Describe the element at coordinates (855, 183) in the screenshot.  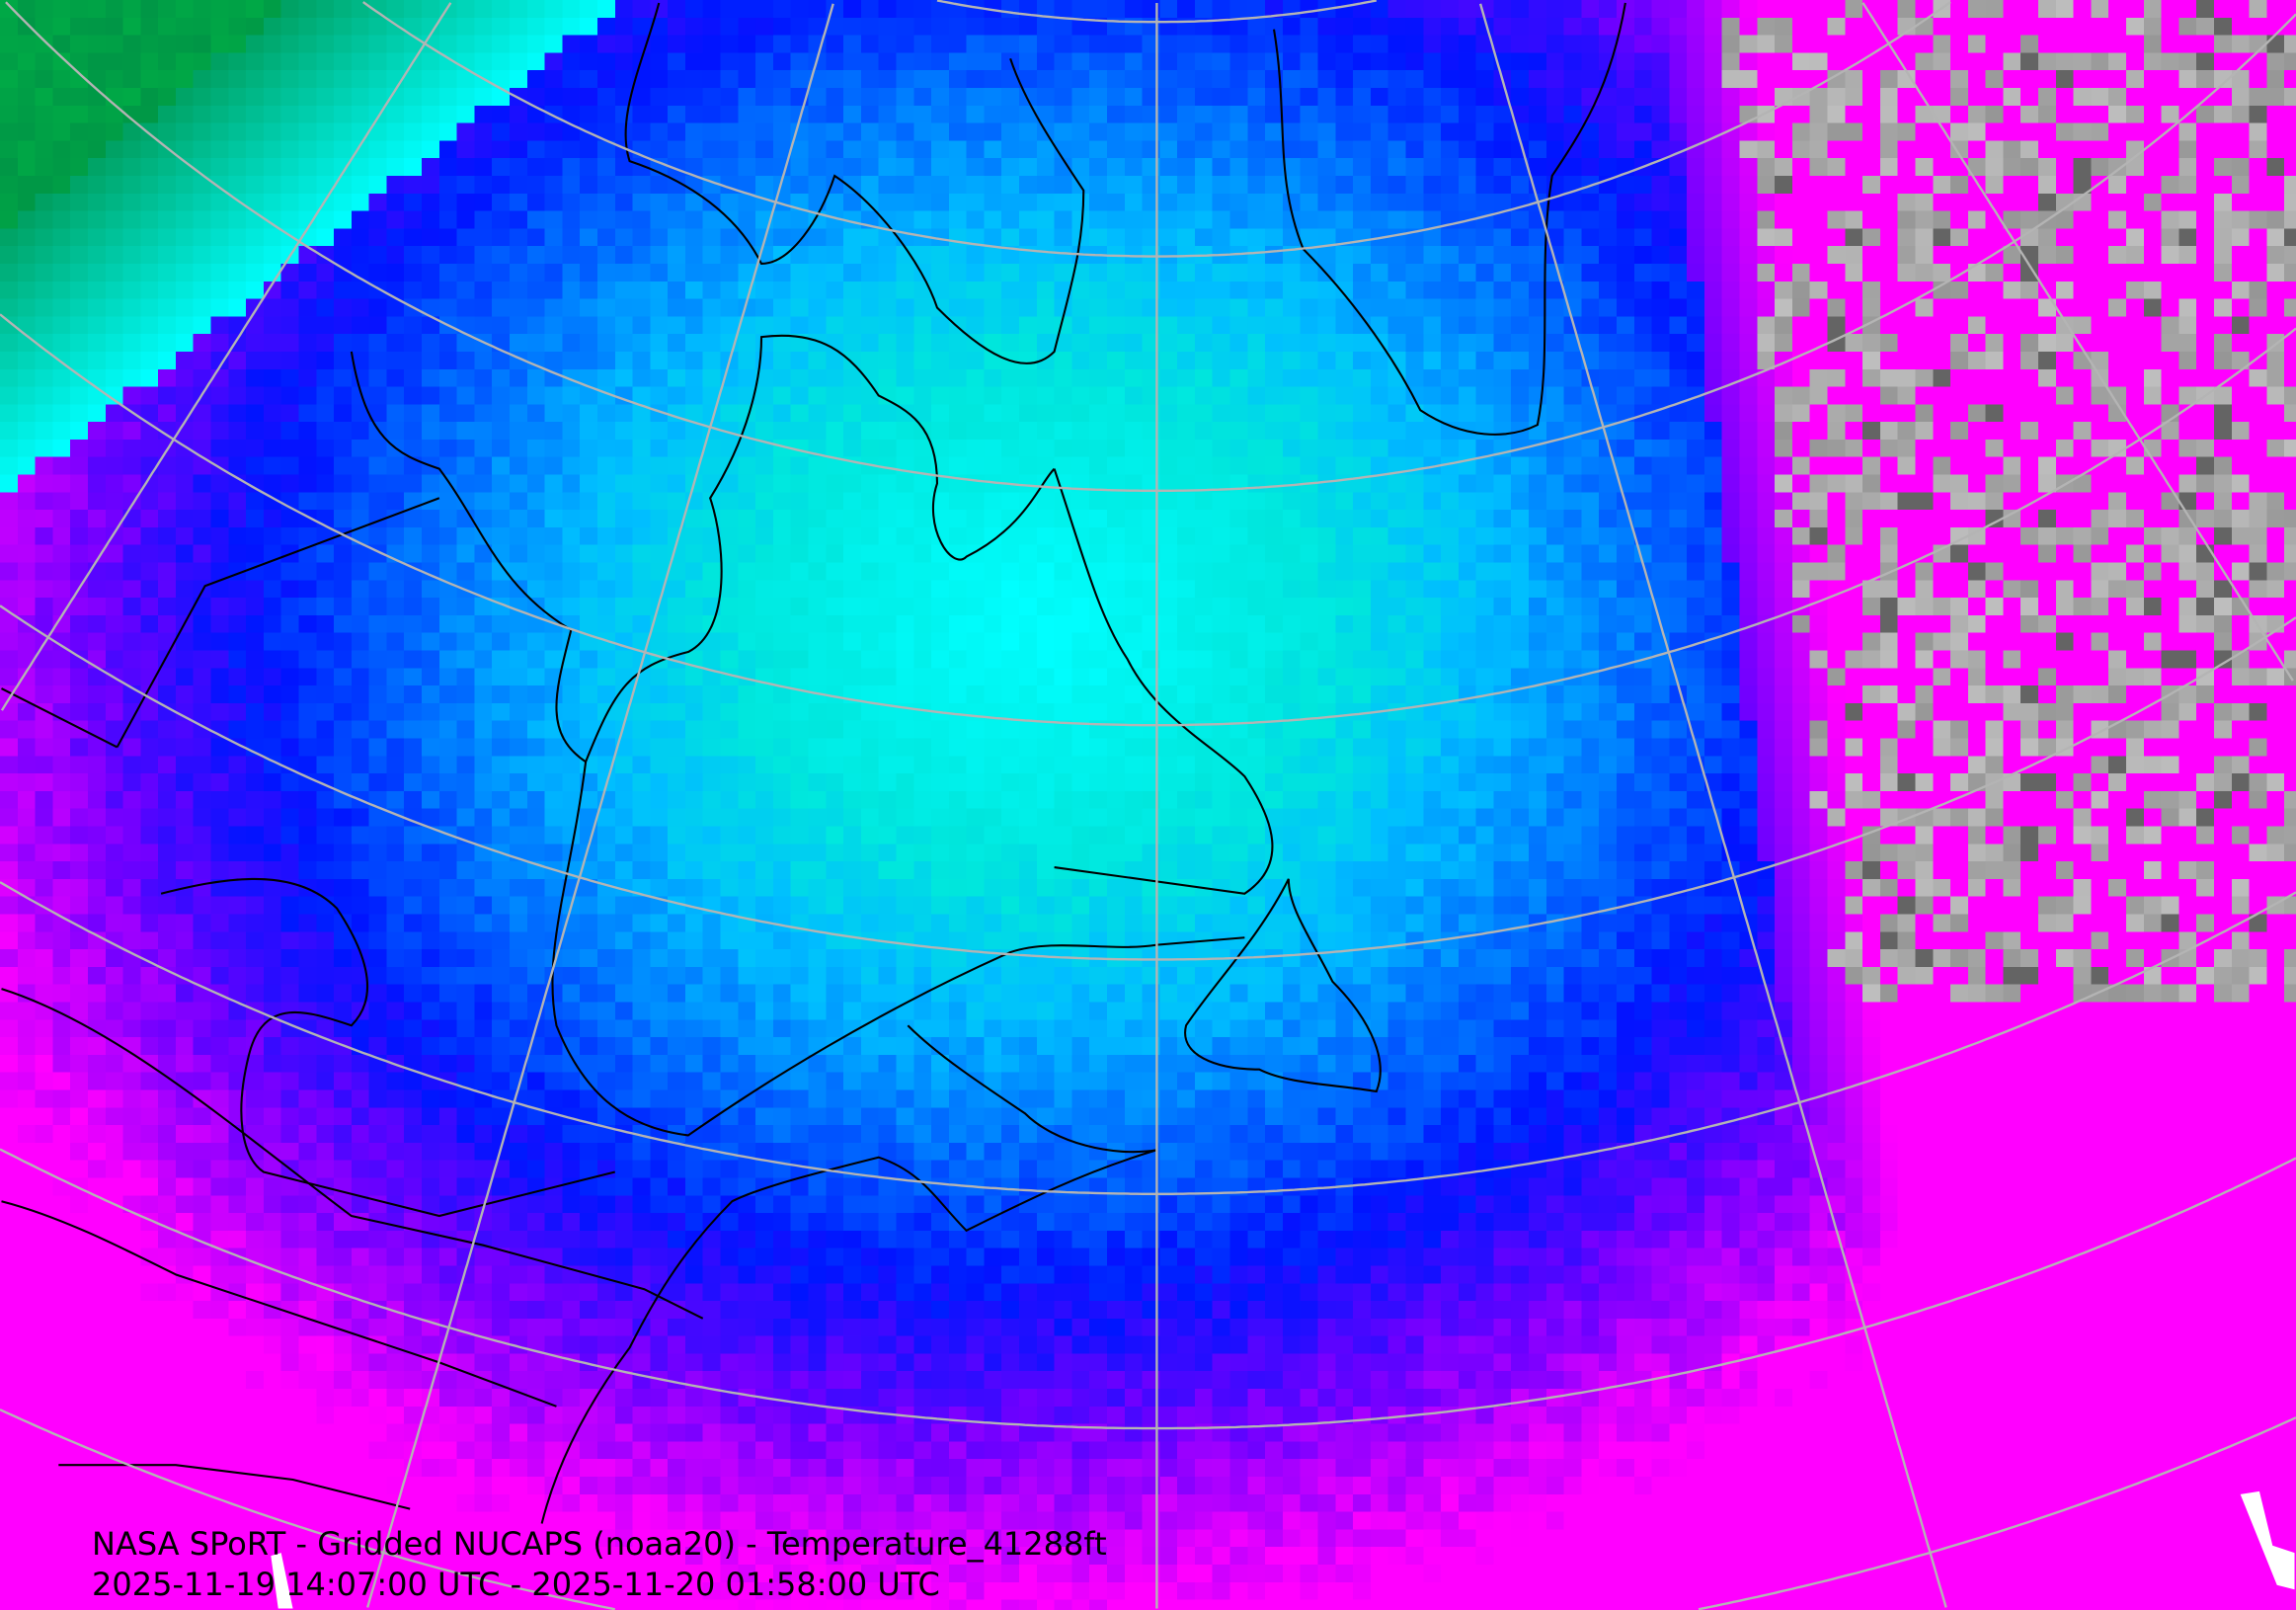
I see `baffin-coast` at that location.